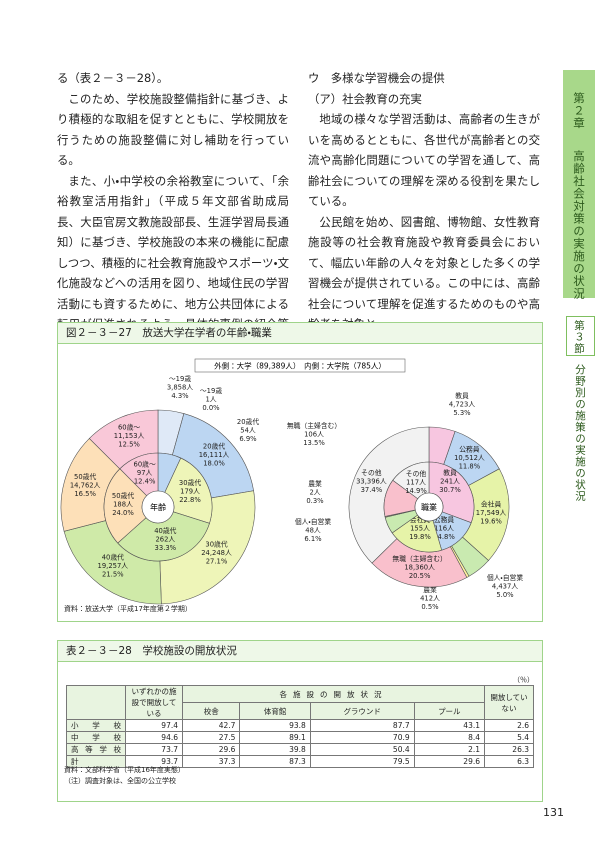  I want to click on label-line: 4,723人, so click(462, 405).